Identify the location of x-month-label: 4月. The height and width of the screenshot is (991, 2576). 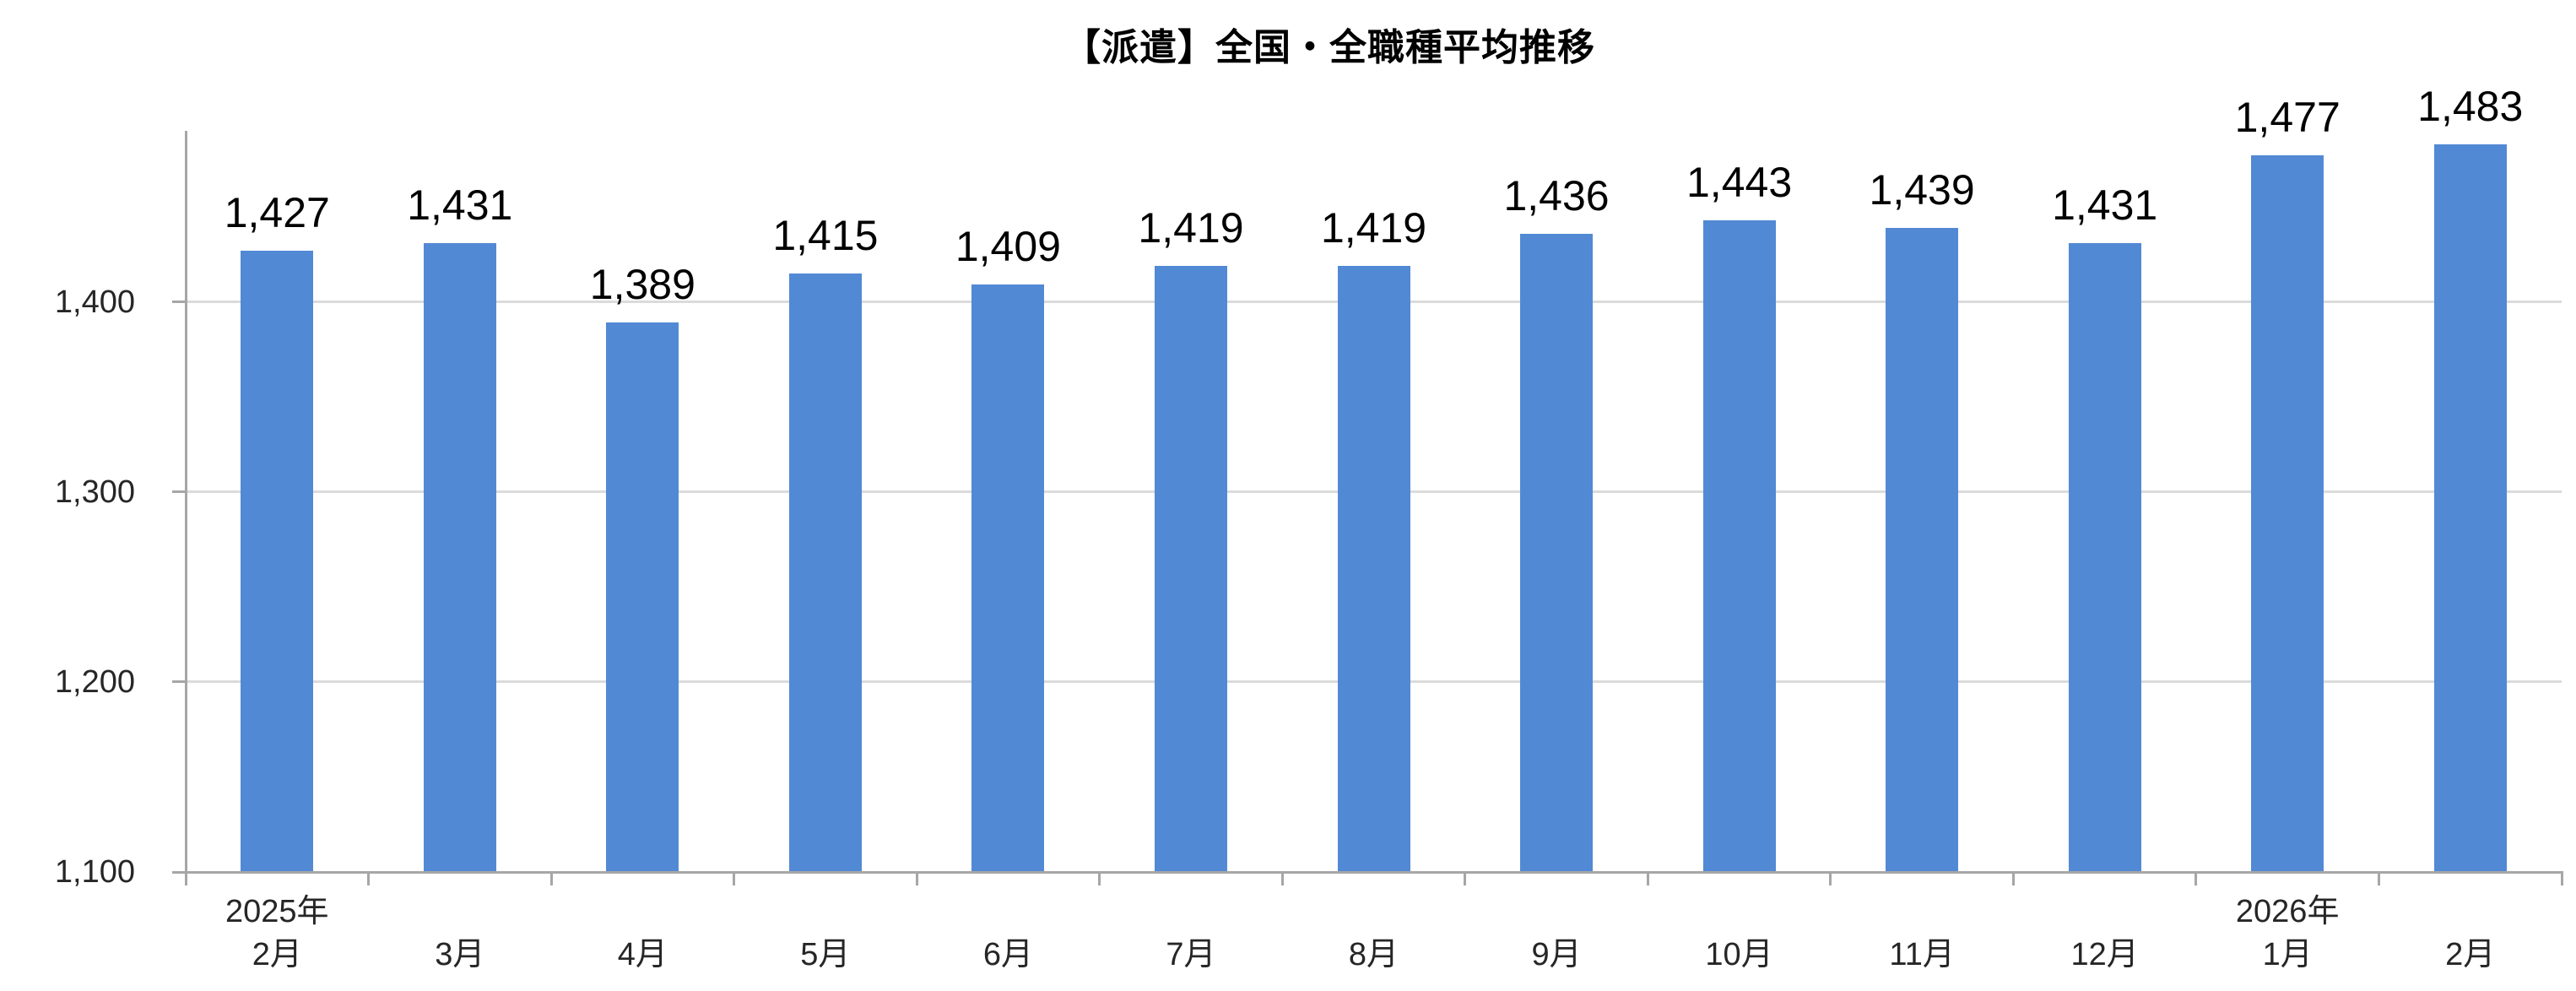
(642, 955).